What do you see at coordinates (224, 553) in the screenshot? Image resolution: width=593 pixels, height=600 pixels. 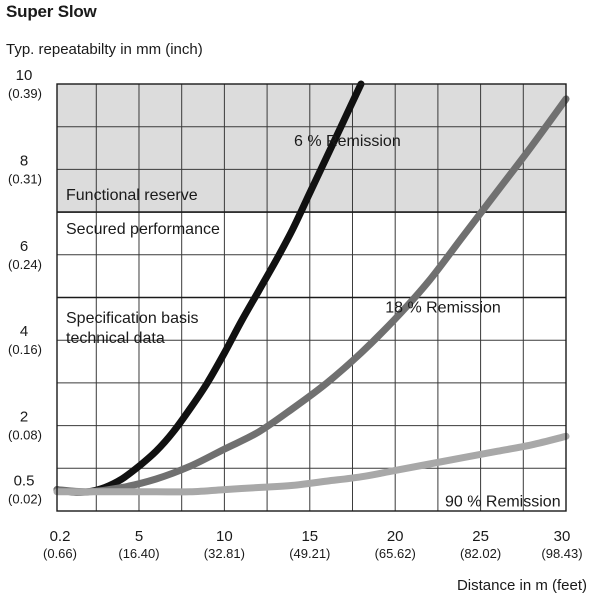 I see `x-tick-sublabel: (32.81)` at bounding box center [224, 553].